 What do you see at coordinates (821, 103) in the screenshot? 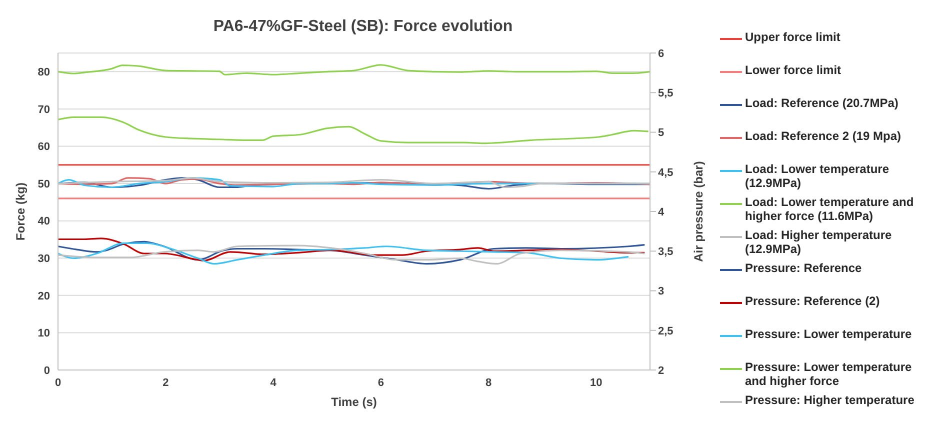
I see `legend-label: Load: Reference (20.7MPa)` at bounding box center [821, 103].